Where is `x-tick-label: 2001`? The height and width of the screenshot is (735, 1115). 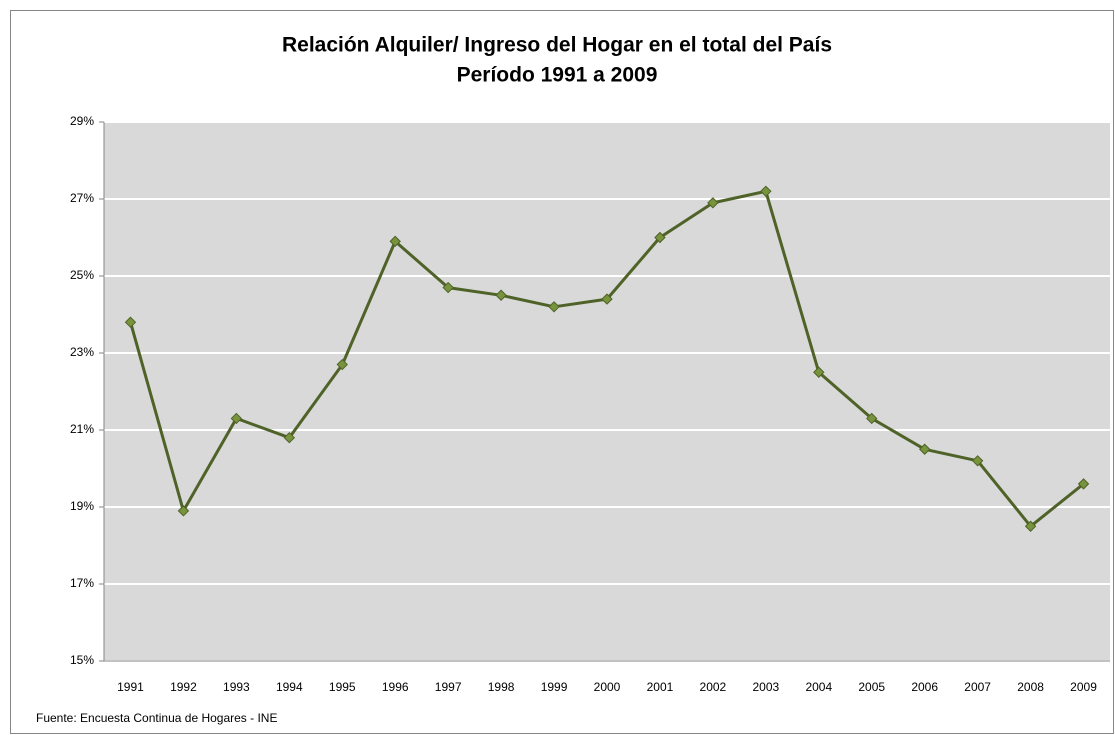
x-tick-label: 2001 is located at coordinates (660, 687).